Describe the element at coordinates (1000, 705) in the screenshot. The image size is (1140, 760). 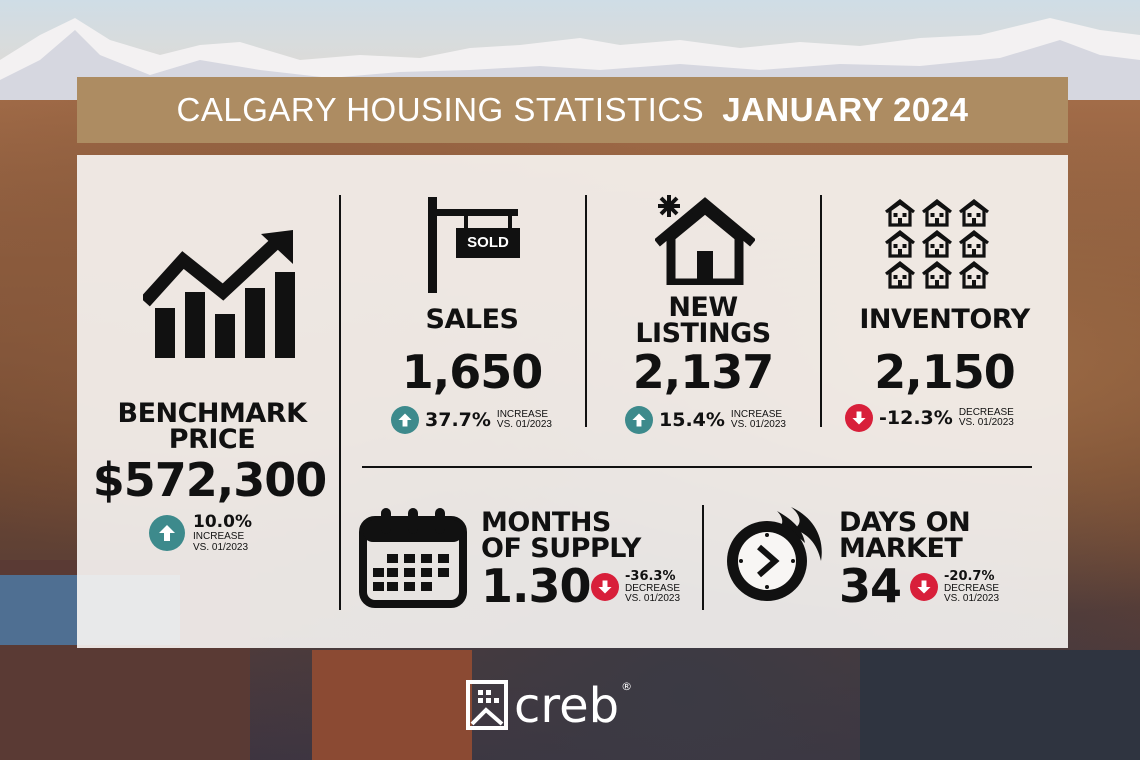
I see `building-right` at that location.